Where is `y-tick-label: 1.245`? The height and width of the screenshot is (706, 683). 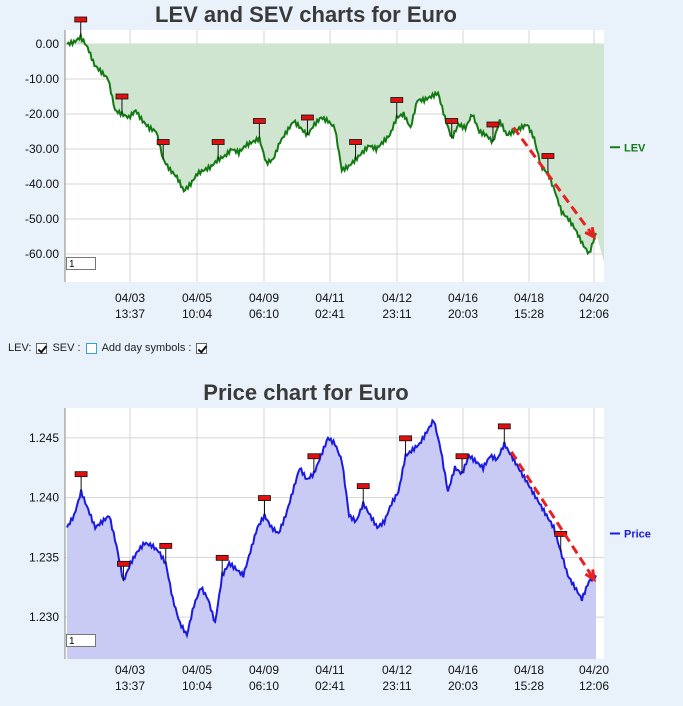
y-tick-label: 1.245 is located at coordinates (44, 438).